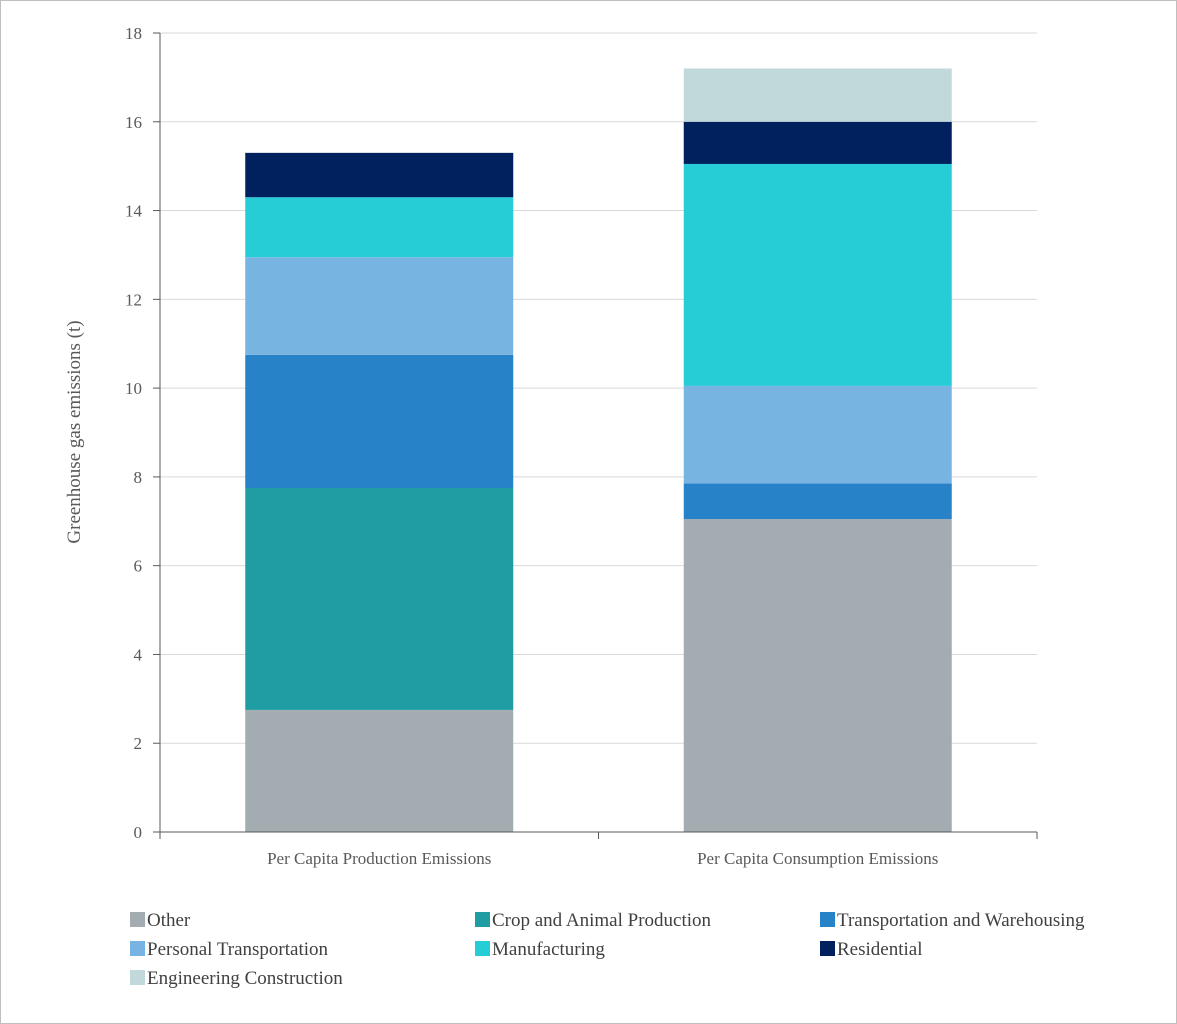 Image resolution: width=1177 pixels, height=1024 pixels. I want to click on y-tick-label: 8, so click(138, 477).